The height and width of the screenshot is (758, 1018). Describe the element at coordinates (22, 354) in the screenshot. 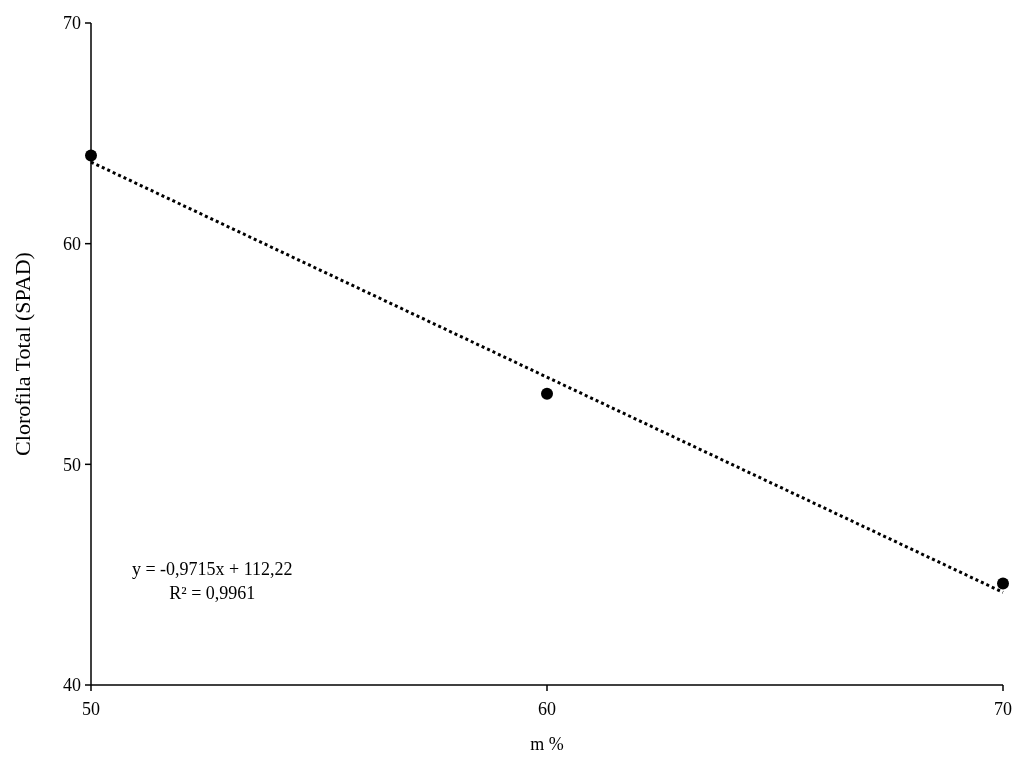

I see `y-axis-title: Clorofila Total (SPAD)` at that location.